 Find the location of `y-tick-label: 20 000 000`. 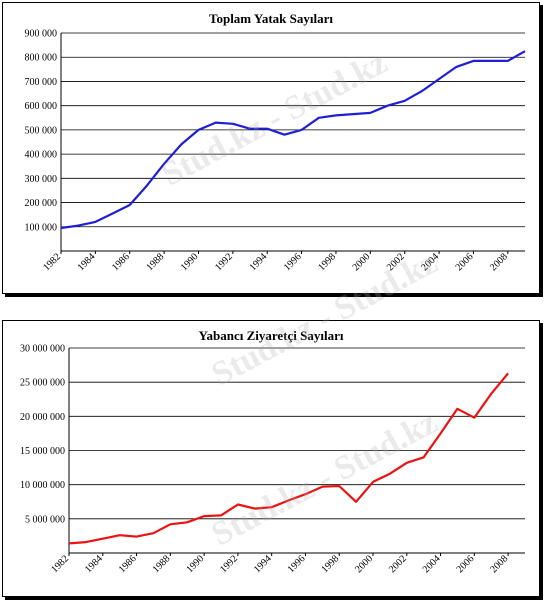

y-tick-label: 20 000 000 is located at coordinates (42, 417).